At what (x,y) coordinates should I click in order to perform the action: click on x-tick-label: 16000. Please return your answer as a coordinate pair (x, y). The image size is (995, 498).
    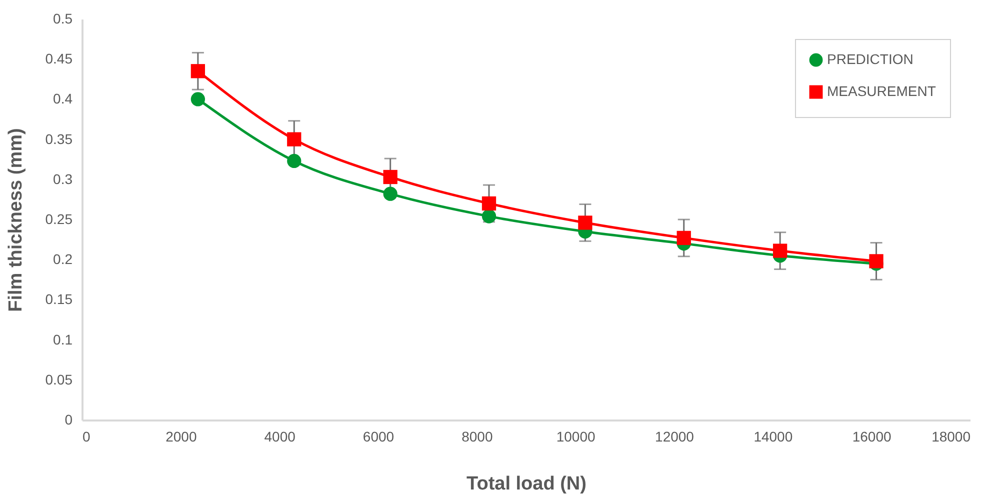
    Looking at the image, I should click on (872, 436).